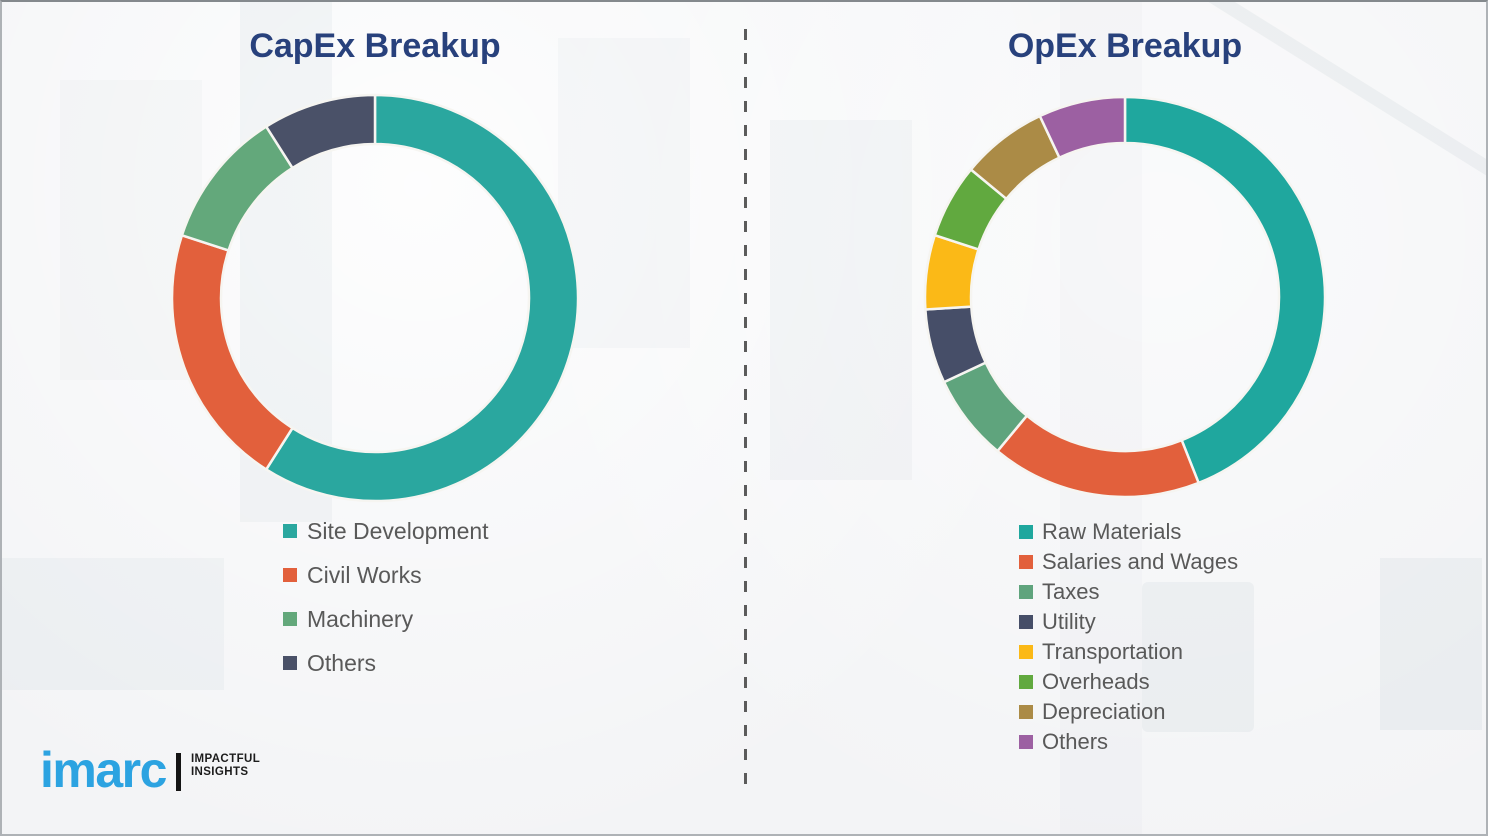 This screenshot has width=1488, height=836. I want to click on legend-label: Machinery, so click(360, 618).